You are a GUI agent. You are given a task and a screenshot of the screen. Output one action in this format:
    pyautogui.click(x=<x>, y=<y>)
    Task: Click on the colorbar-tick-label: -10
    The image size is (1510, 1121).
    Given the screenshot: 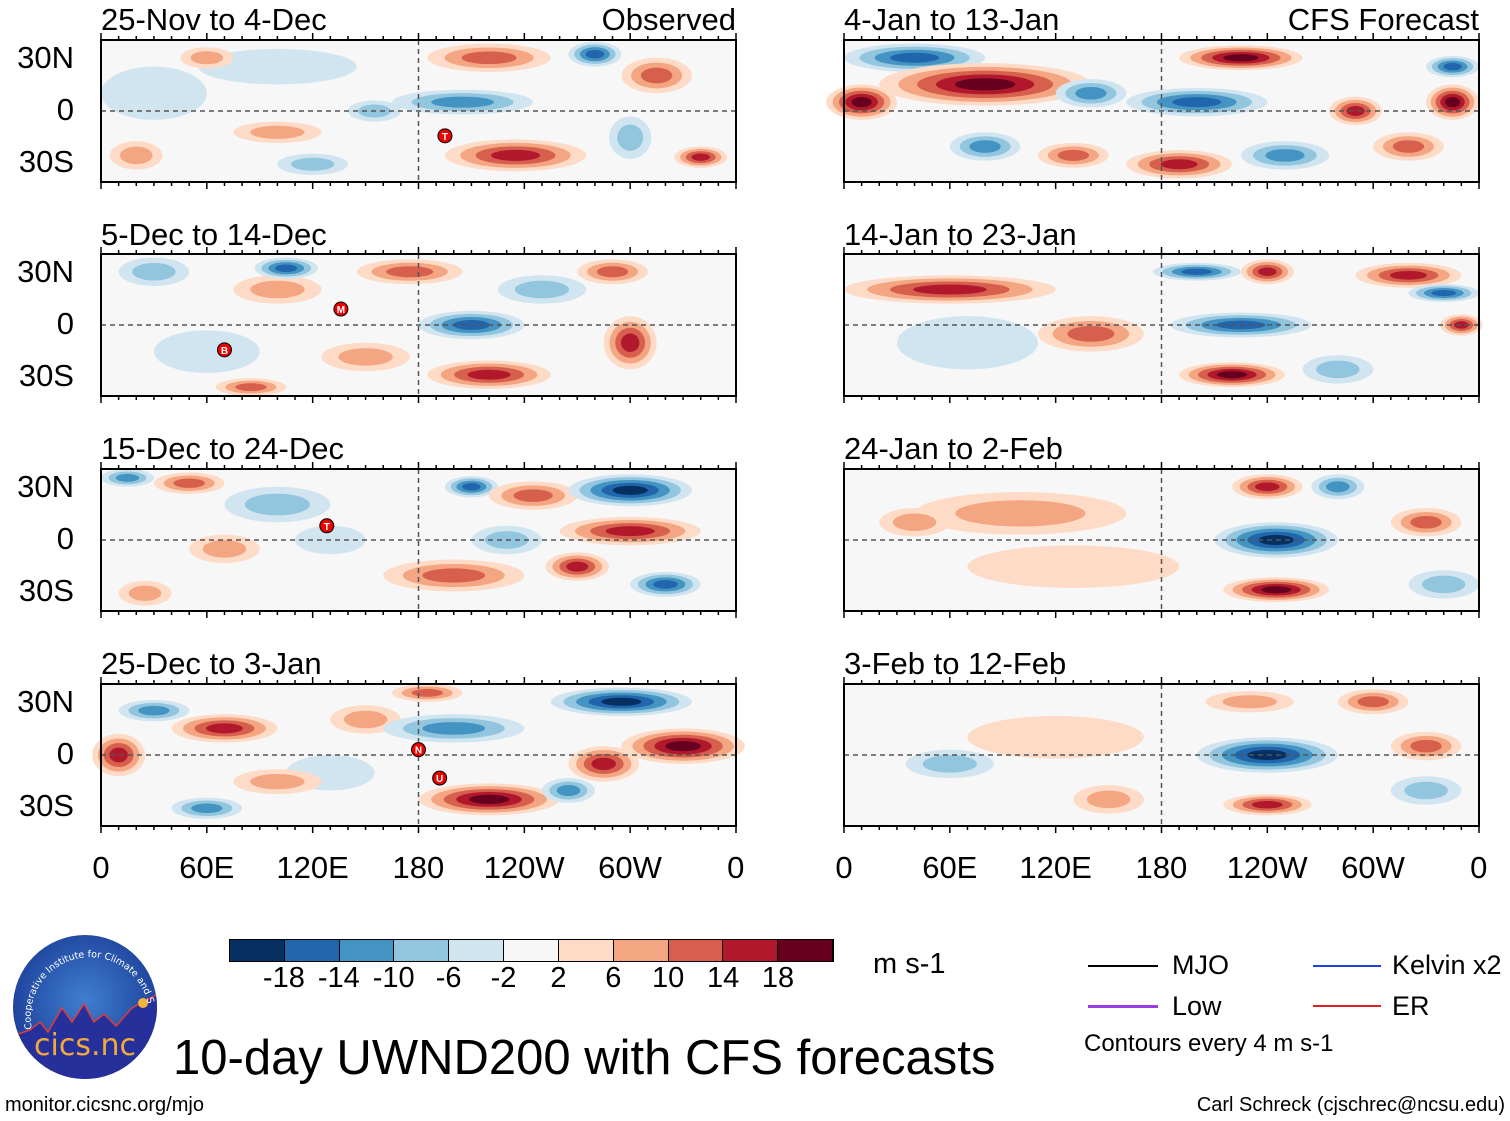 What is the action you would take?
    pyautogui.click(x=393, y=978)
    